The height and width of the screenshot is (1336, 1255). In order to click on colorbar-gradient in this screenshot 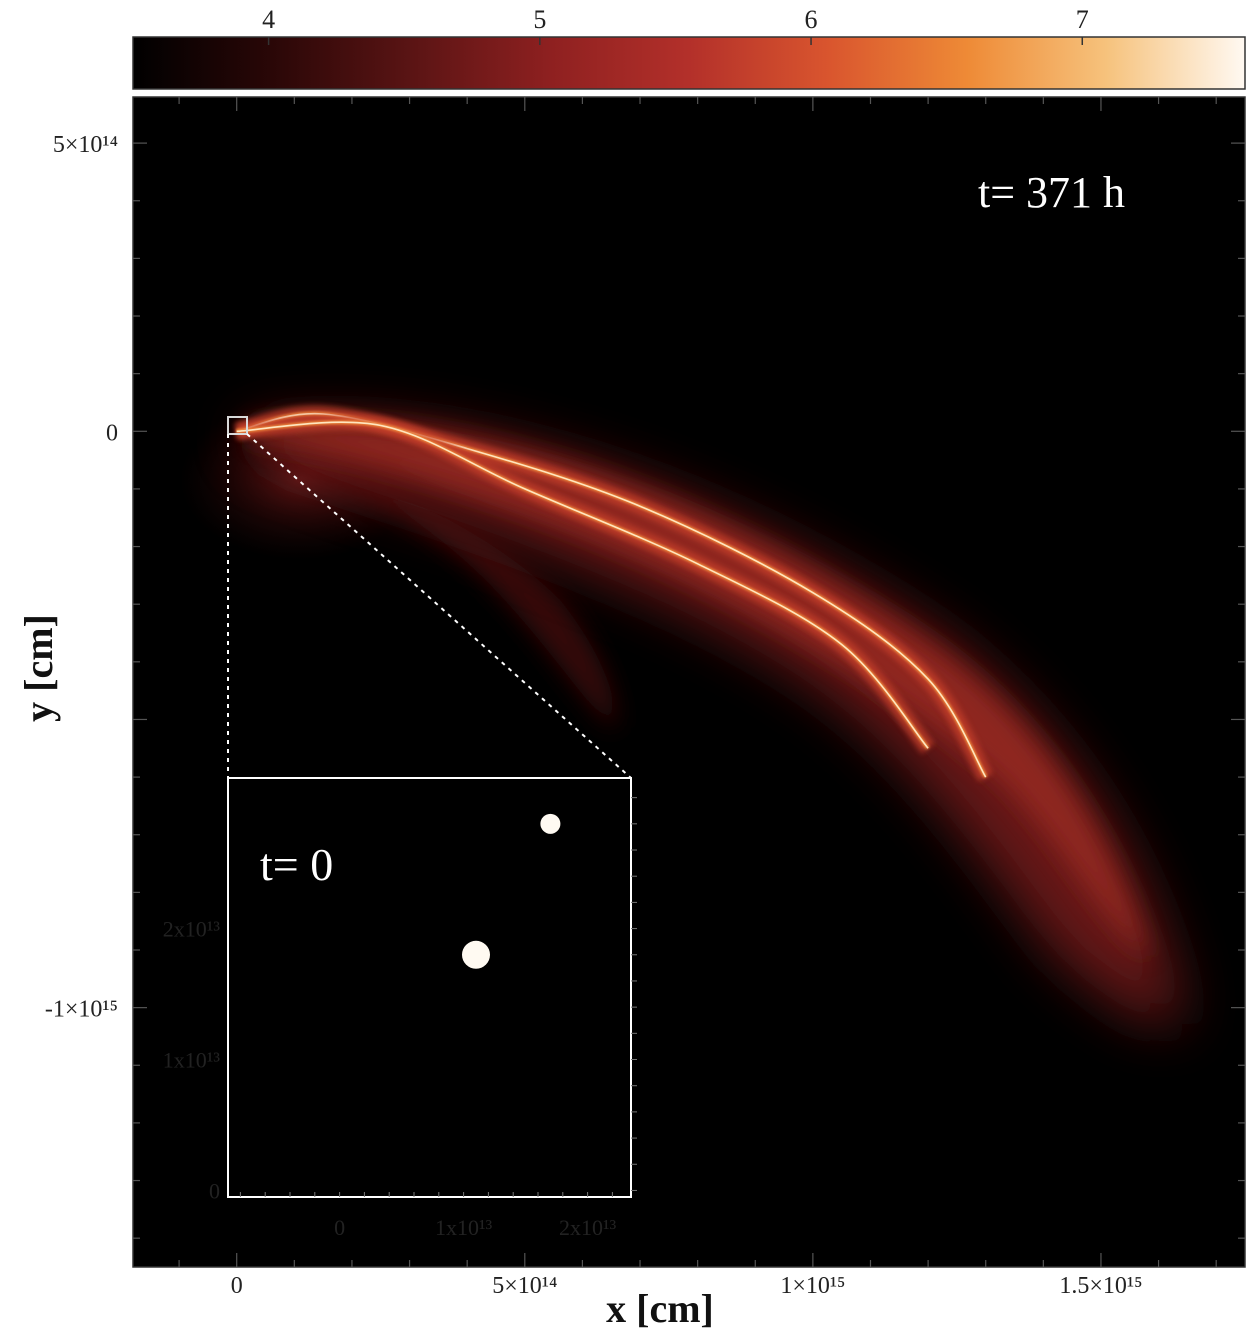, I will do `click(689, 63)`.